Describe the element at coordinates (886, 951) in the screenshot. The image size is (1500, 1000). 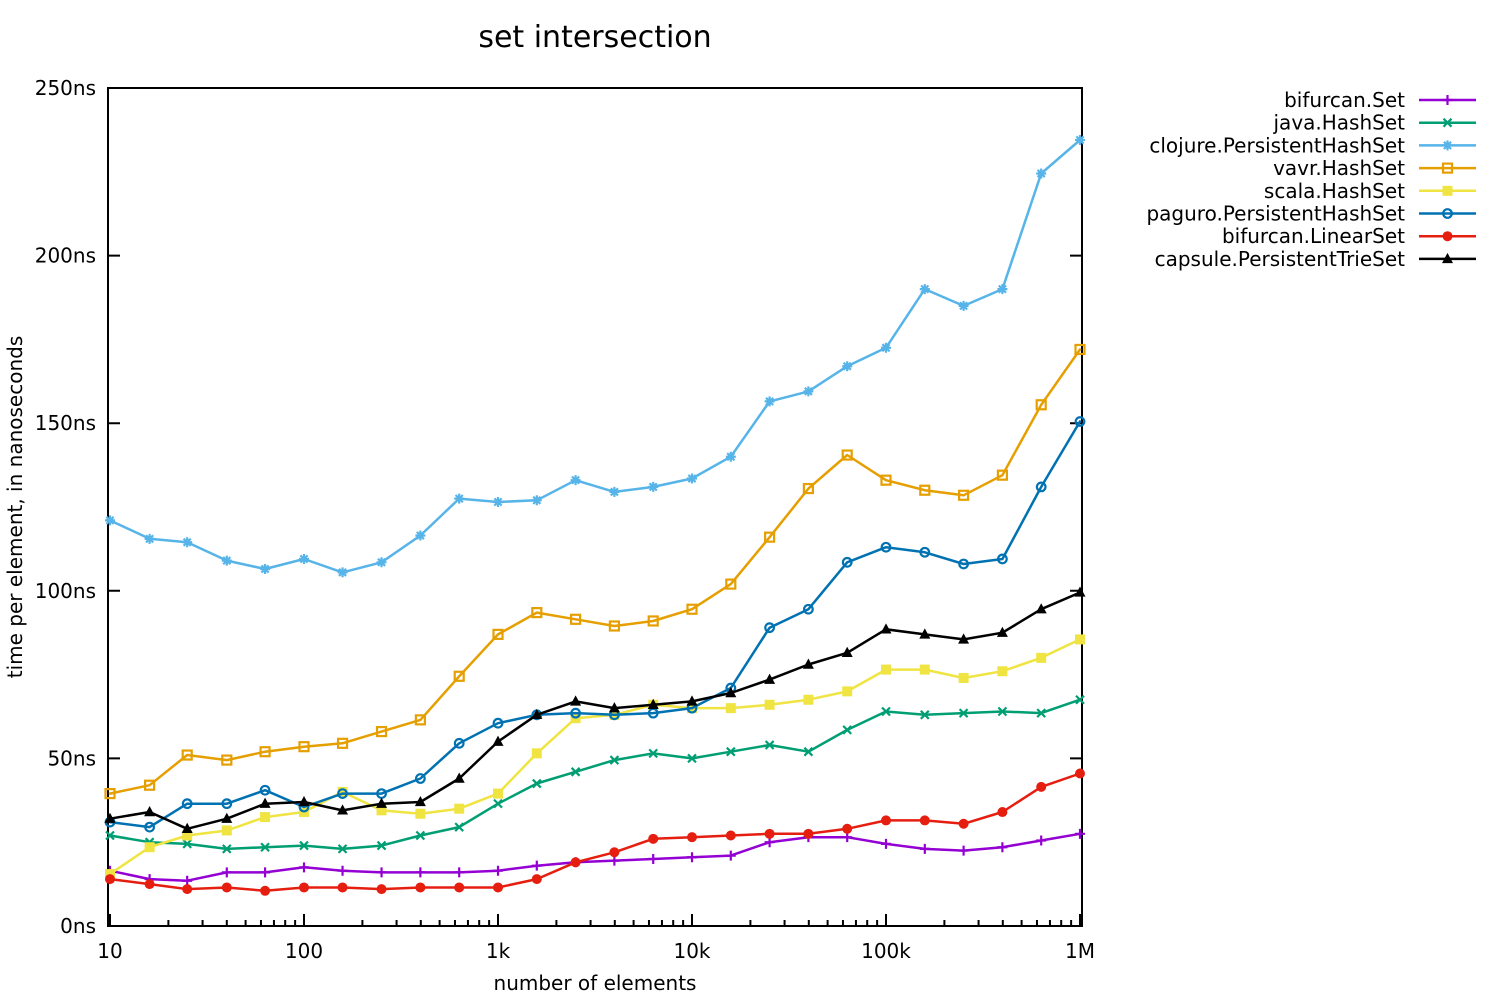
I see `x-tick-label: 100k` at that location.